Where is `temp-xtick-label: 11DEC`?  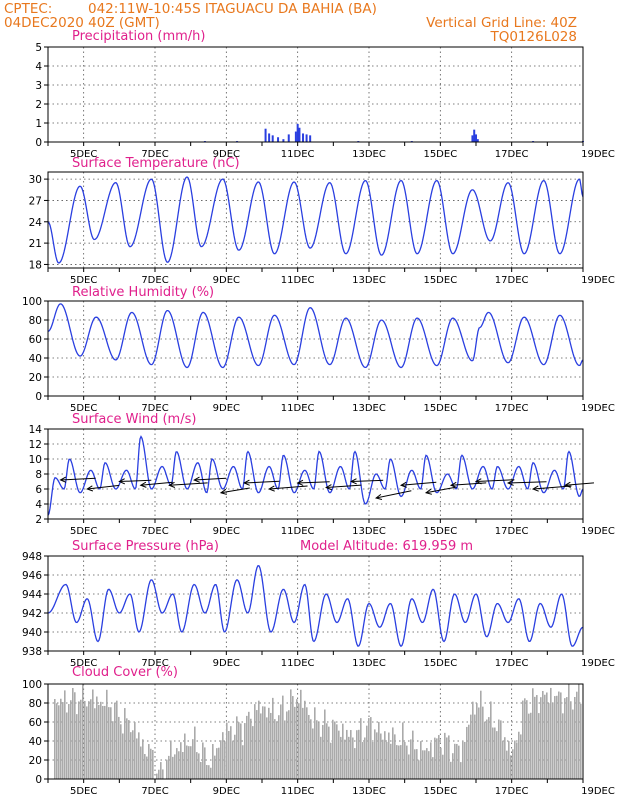
temp-xtick-label: 11DEC is located at coordinates (298, 280).